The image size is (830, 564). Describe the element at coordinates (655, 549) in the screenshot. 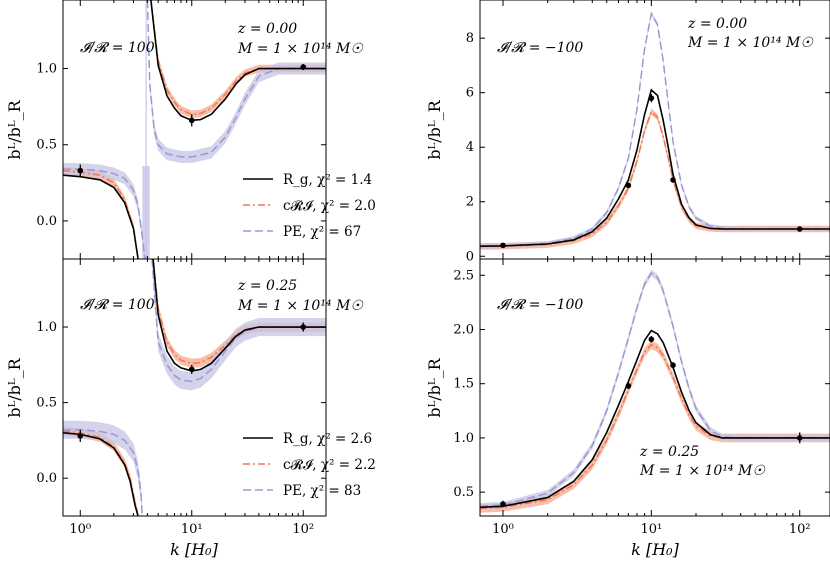

I see `x-axis-label-right: k [H₀]` at that location.